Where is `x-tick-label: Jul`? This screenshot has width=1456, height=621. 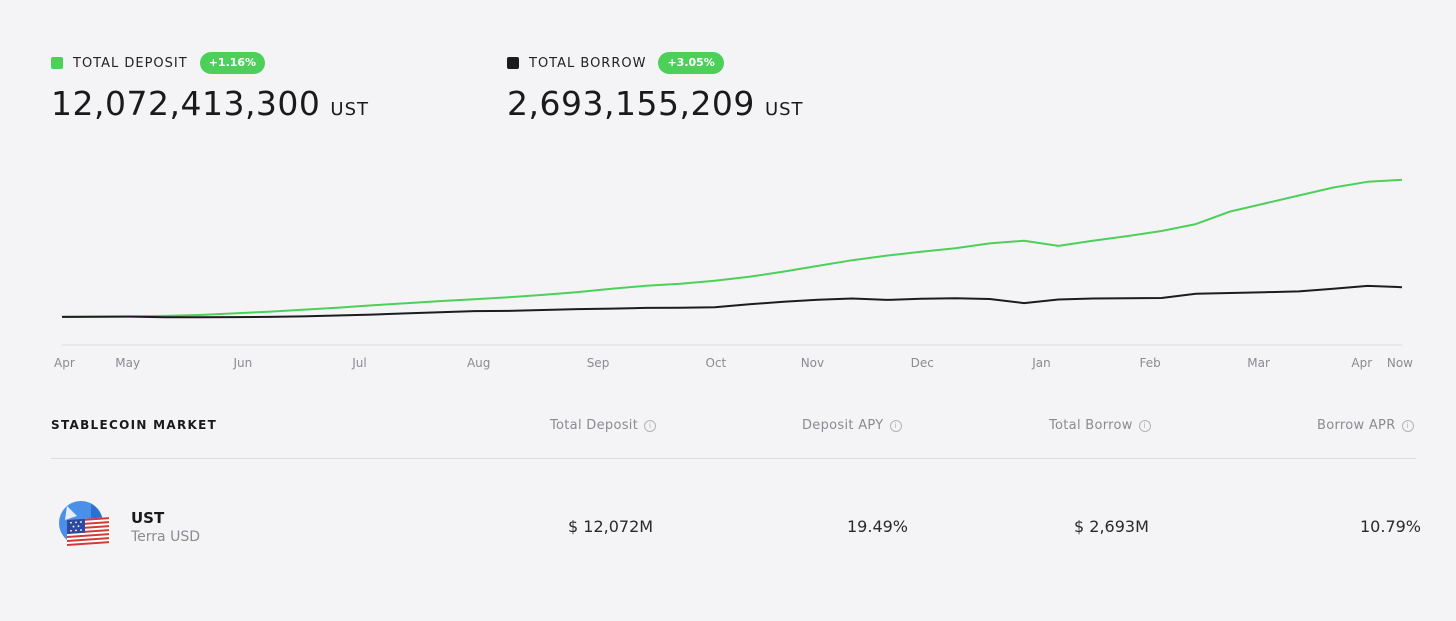 x-tick-label: Jul is located at coordinates (358, 363).